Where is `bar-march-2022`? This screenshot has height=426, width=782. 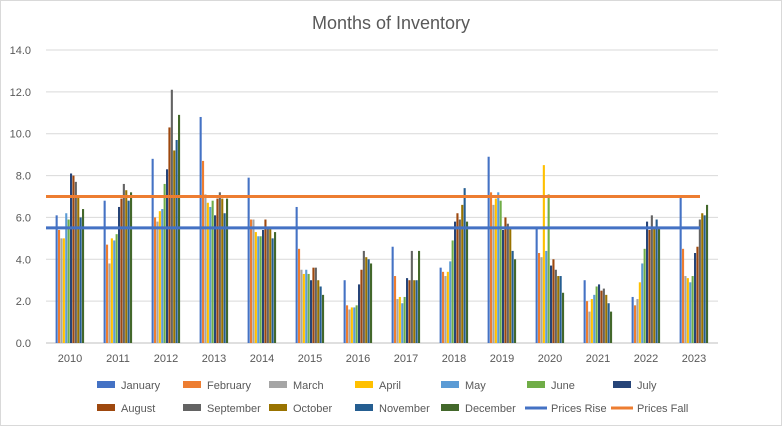
bar-march-2022 is located at coordinates (637, 321).